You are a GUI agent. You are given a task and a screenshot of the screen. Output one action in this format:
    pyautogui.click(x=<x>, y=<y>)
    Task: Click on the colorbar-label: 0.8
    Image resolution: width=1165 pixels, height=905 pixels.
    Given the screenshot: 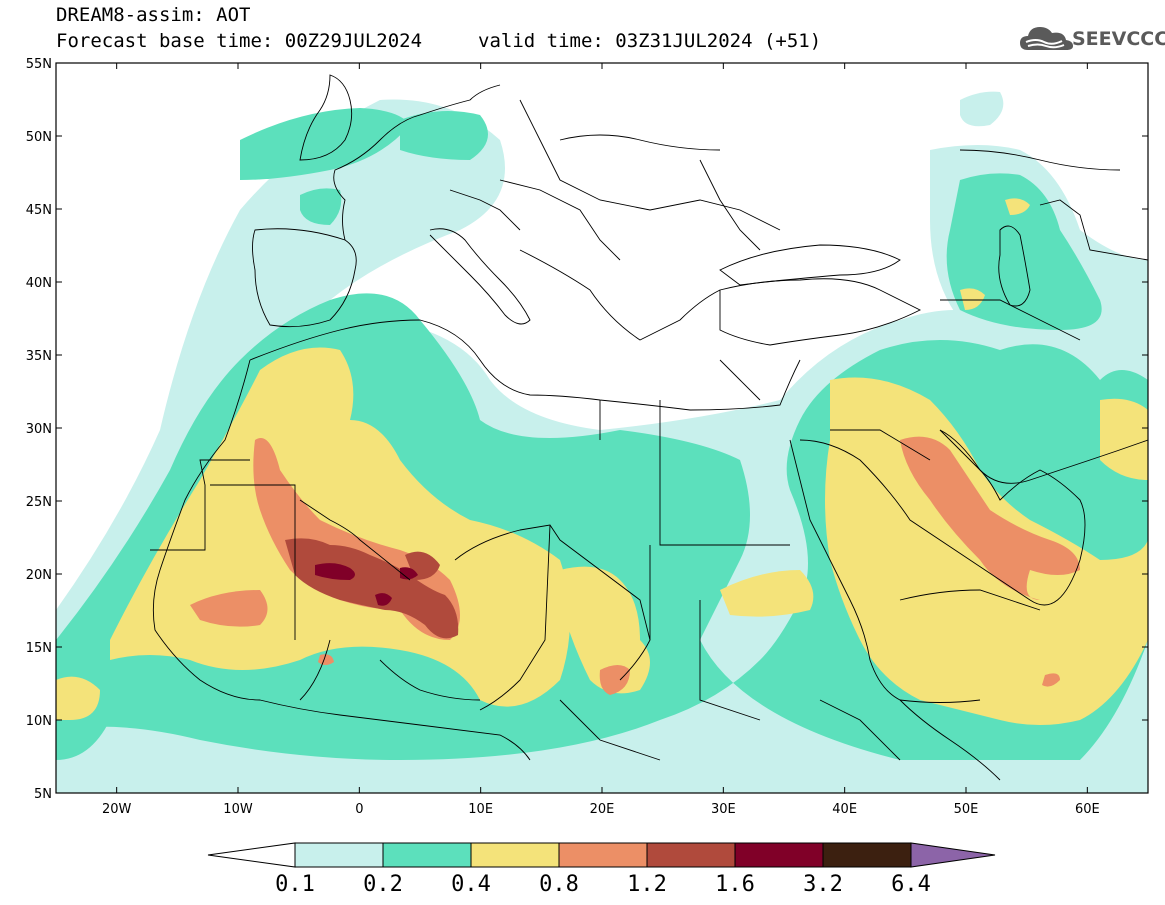 What is the action you would take?
    pyautogui.click(x=559, y=884)
    